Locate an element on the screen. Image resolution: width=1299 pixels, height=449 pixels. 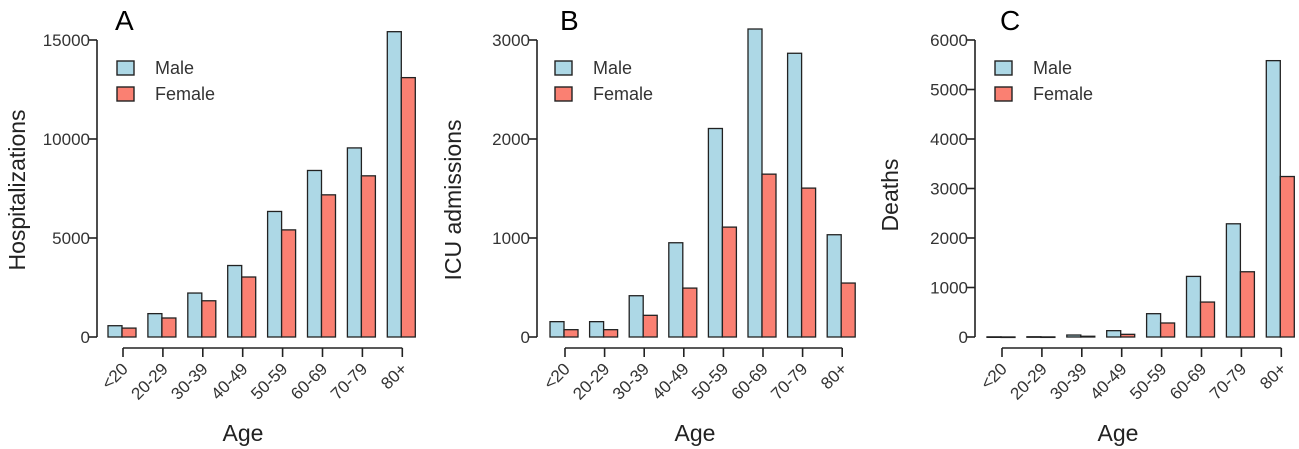
y-axis-title: ICU admissions is located at coordinates (453, 199).